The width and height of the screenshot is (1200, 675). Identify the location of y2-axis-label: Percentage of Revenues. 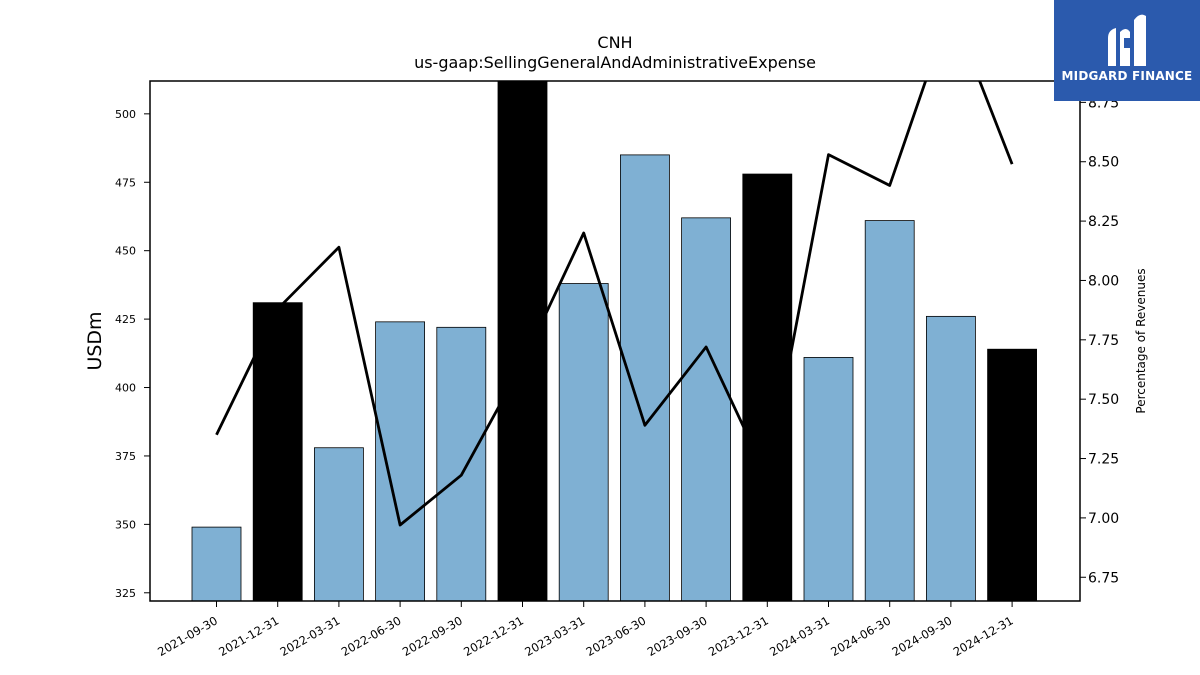
(1141, 340).